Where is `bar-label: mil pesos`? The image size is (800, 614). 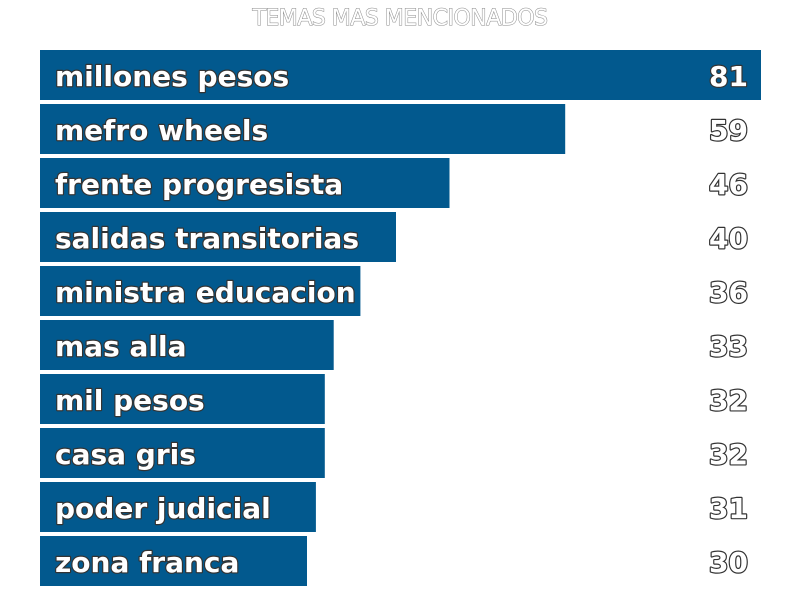
bar-label: mil pesos is located at coordinates (130, 400).